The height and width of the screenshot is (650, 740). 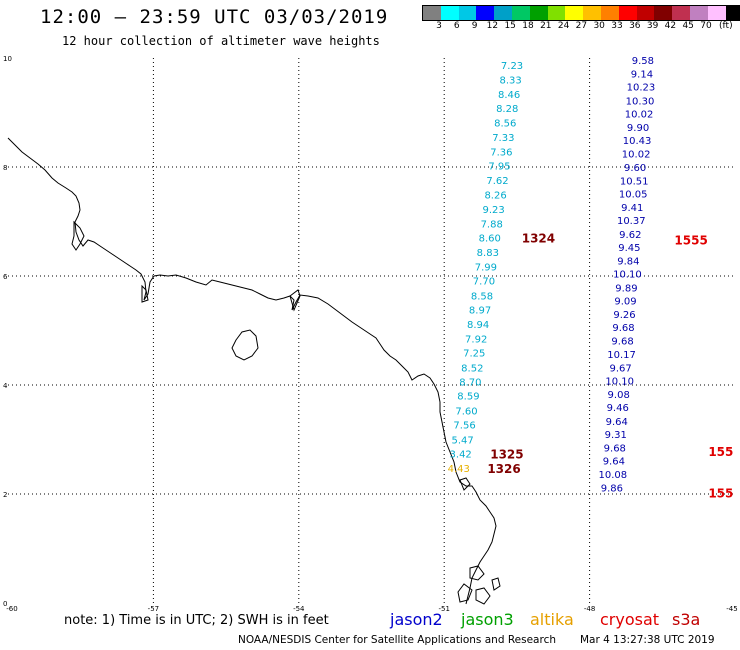 I want to click on color-legend-bar, so click(x=581, y=13).